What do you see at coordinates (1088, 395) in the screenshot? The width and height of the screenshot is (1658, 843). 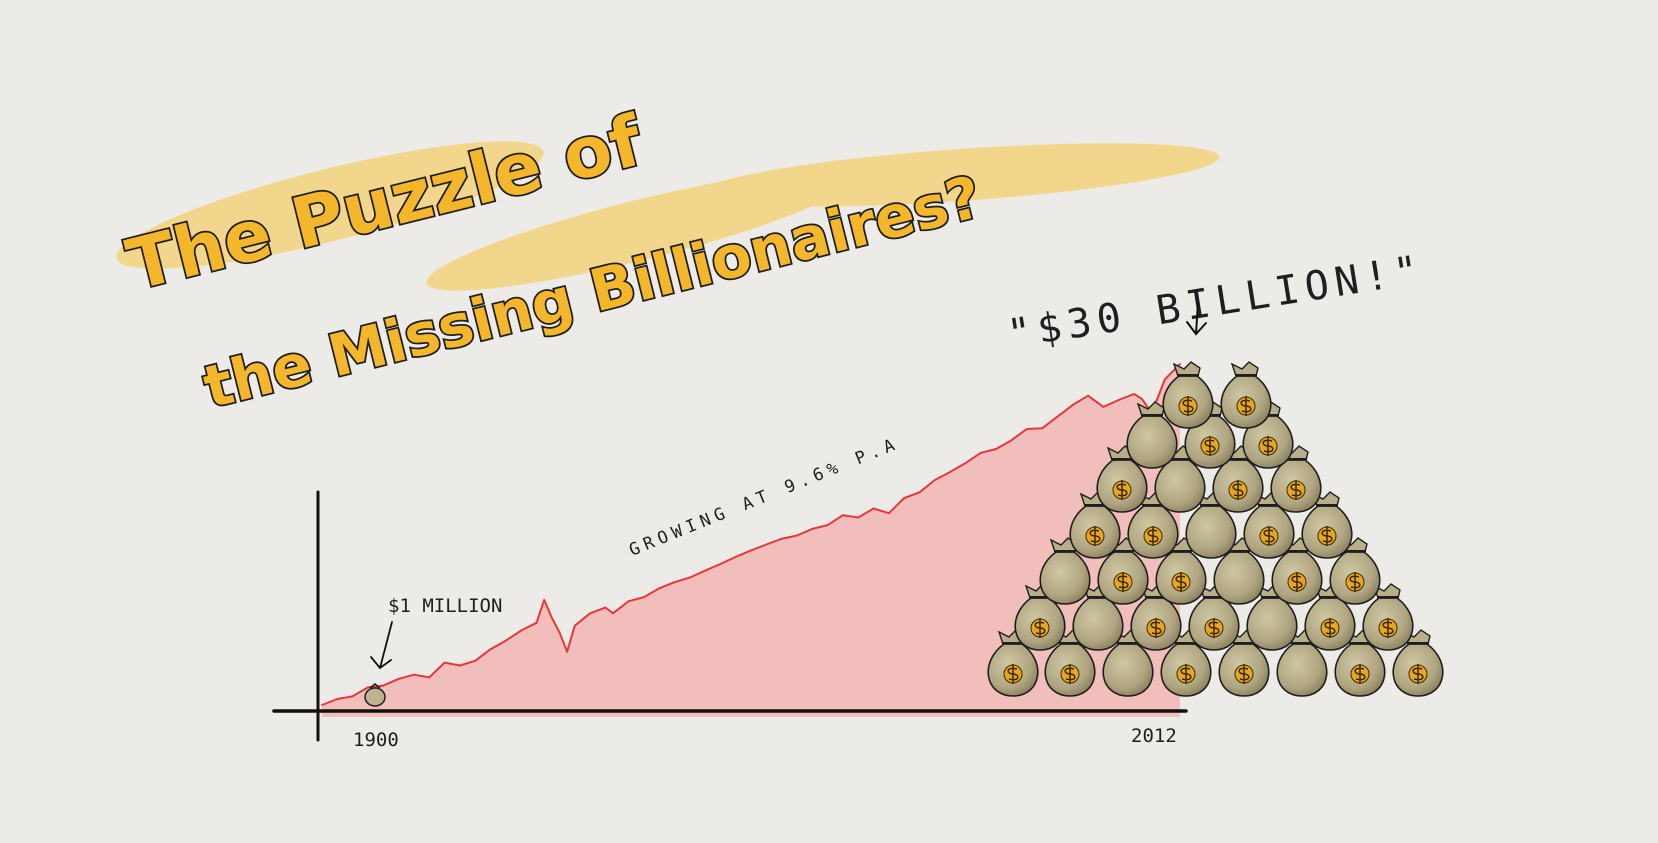 I see `data-point-2000` at bounding box center [1088, 395].